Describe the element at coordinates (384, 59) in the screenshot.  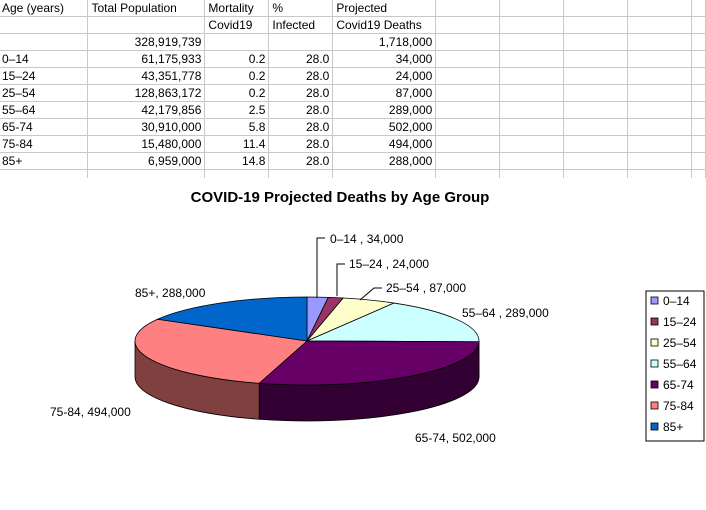
I see `sheet-cell: 34,000` at that location.